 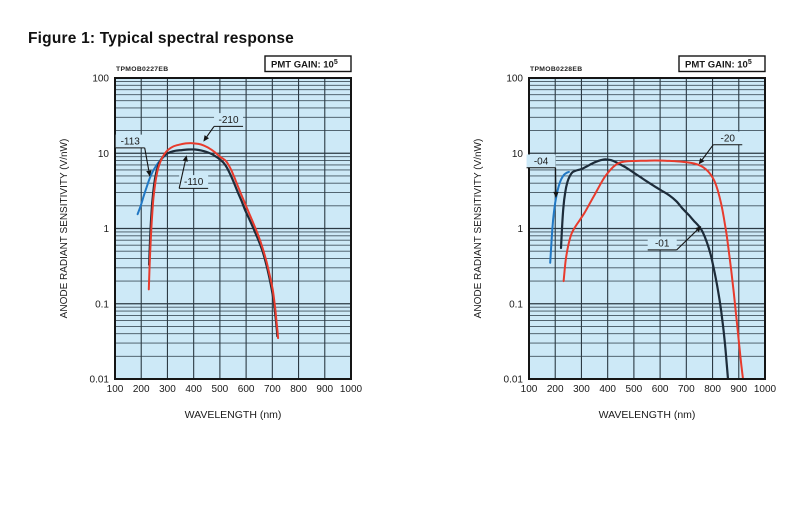 What do you see at coordinates (223, 127) in the screenshot?
I see `curve-annotation: -210` at bounding box center [223, 127].